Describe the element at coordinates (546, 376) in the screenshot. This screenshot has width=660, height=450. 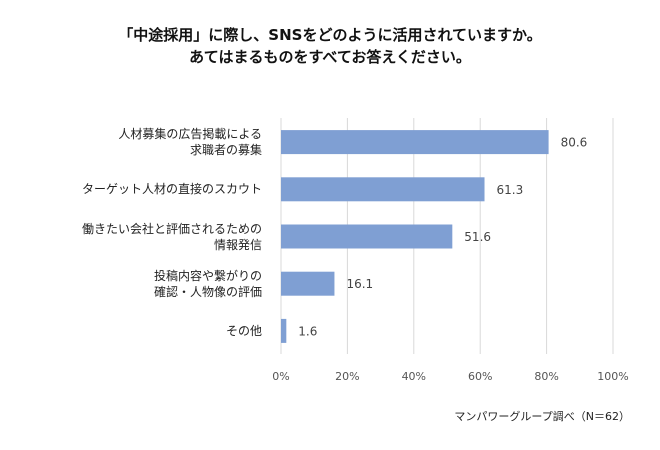
I see `x-tick-label: 80%` at that location.